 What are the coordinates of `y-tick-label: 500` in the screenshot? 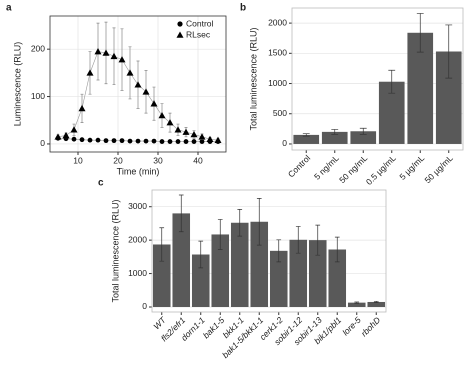 It's located at (280, 113).